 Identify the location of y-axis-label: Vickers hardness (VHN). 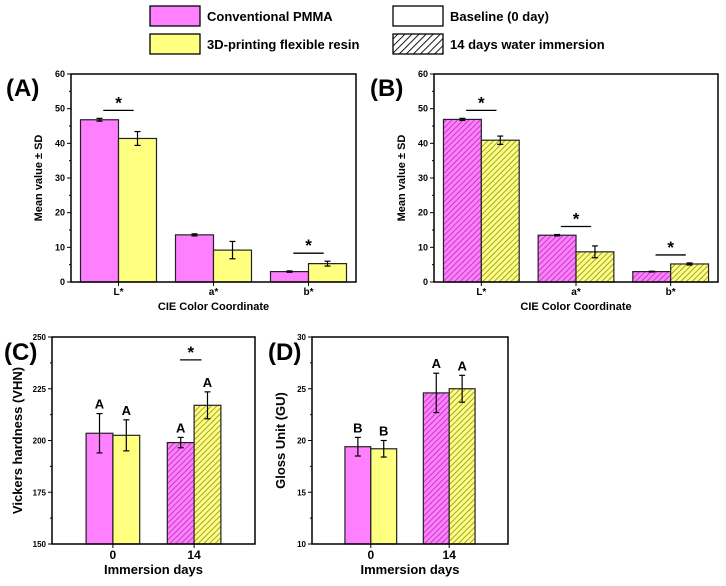
(17, 440).